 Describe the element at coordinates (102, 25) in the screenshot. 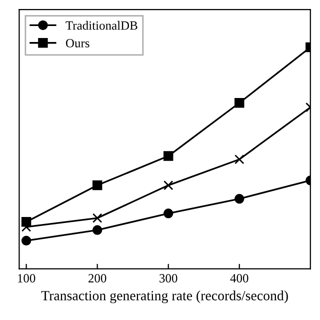

I see `legend-label: TraditionalDB` at that location.